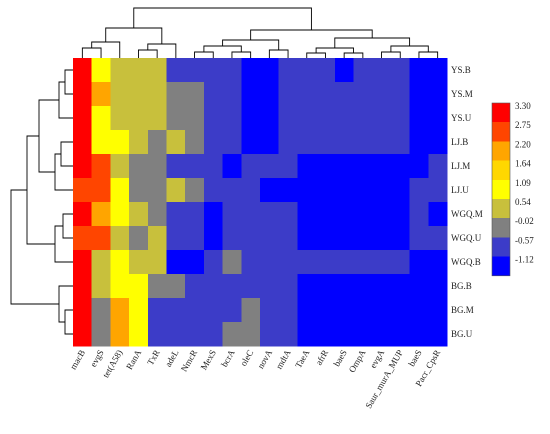 The image size is (550, 434). I want to click on heatmap-cell-WGQ.U-2, so click(120, 238).